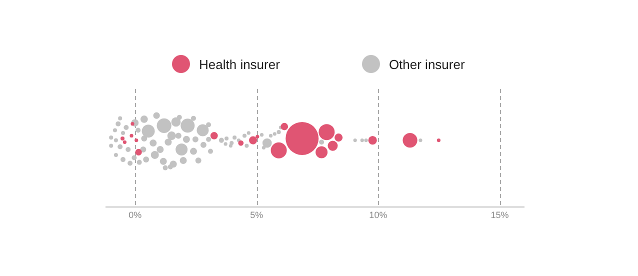 This screenshot has width=638, height=276. What do you see at coordinates (426, 64) in the screenshot?
I see `legend-label: Other insurer` at bounding box center [426, 64].